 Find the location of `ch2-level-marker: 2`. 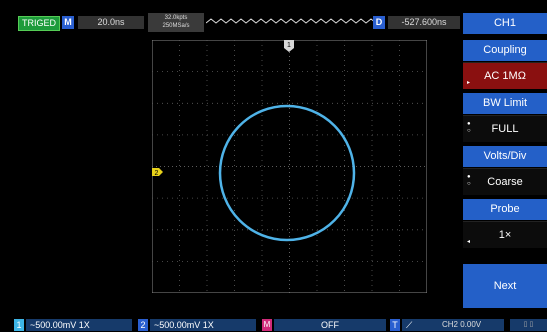

ch2-level-marker: 2 is located at coordinates (157, 172).